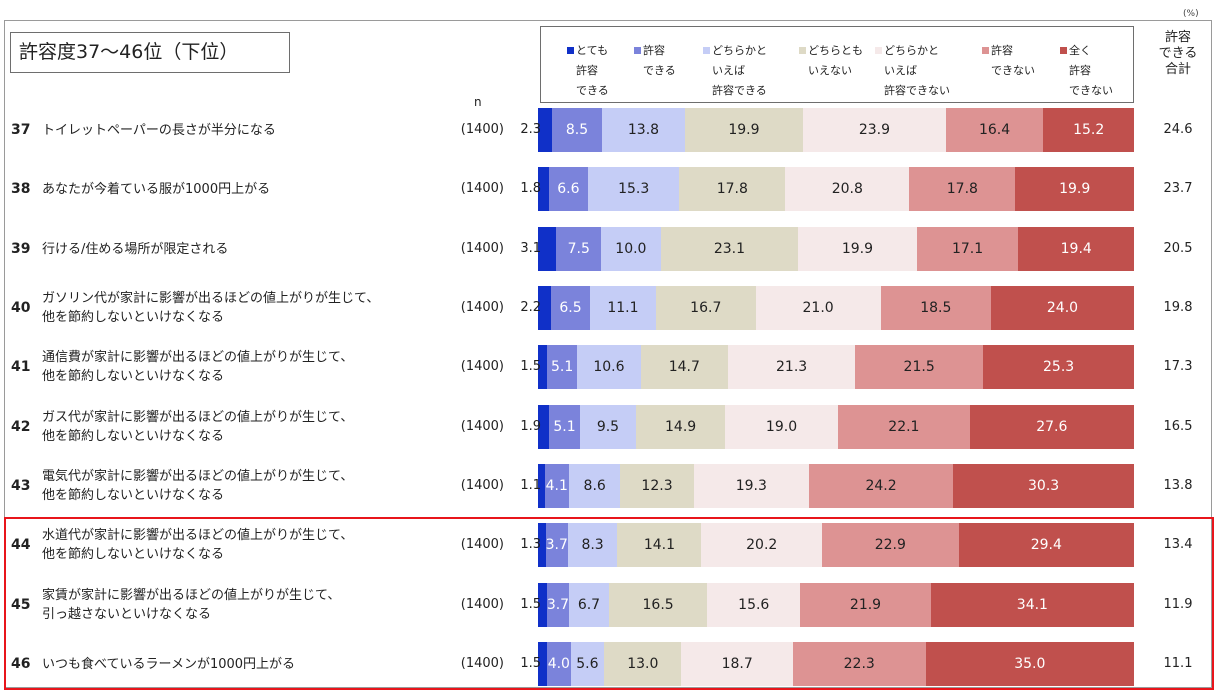 This screenshot has width=1218, height=693. I want to click on total-value: 11.1, so click(1178, 663).